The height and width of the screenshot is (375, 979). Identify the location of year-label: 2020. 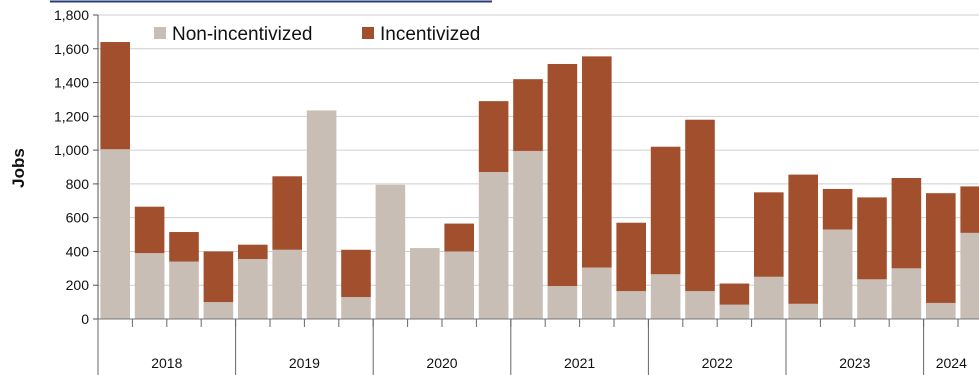
(441, 363).